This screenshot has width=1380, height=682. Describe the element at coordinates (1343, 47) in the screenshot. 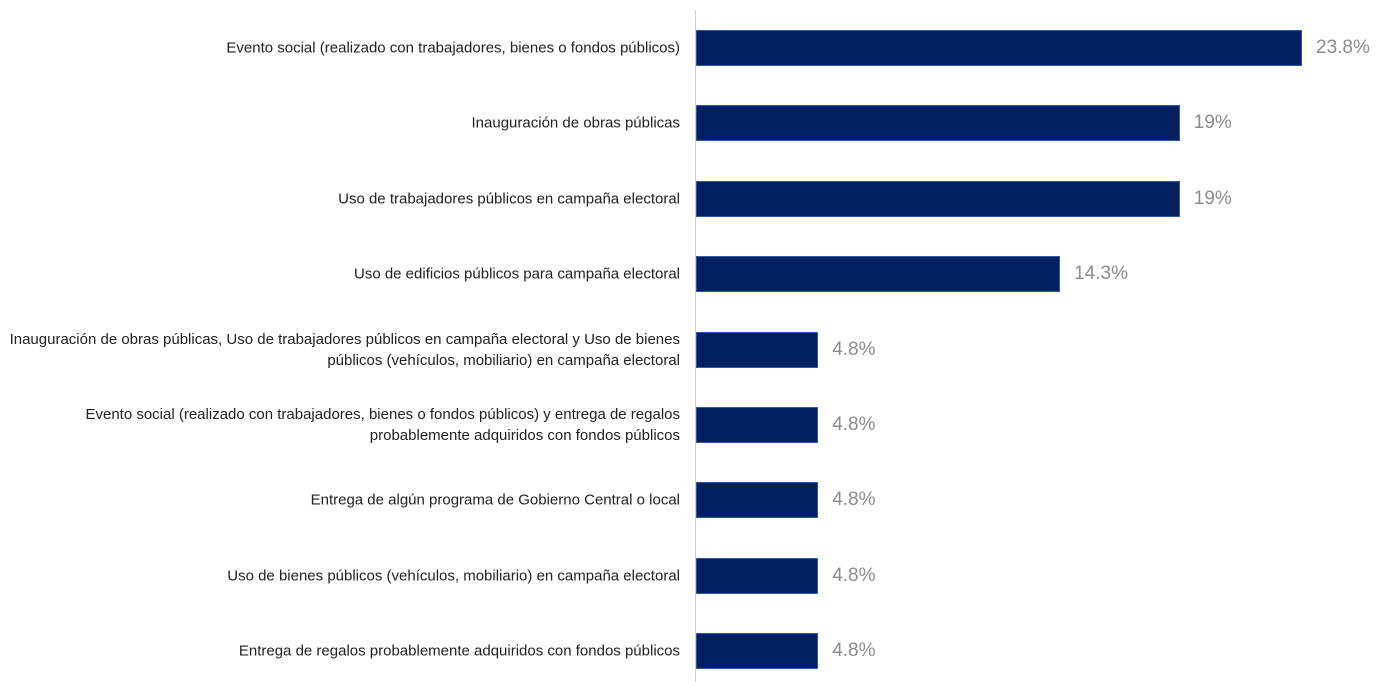

I see `data-label: 23.8%` at that location.